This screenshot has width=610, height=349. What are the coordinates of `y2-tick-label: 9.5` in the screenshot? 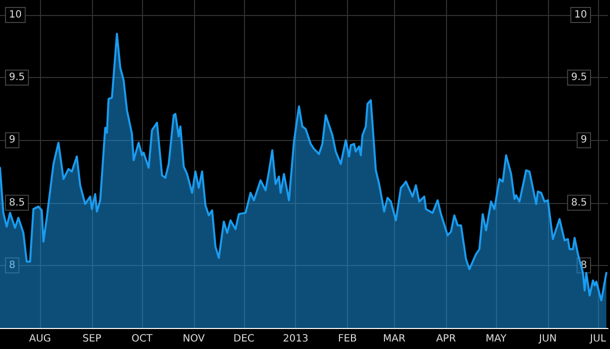 It's located at (579, 78).